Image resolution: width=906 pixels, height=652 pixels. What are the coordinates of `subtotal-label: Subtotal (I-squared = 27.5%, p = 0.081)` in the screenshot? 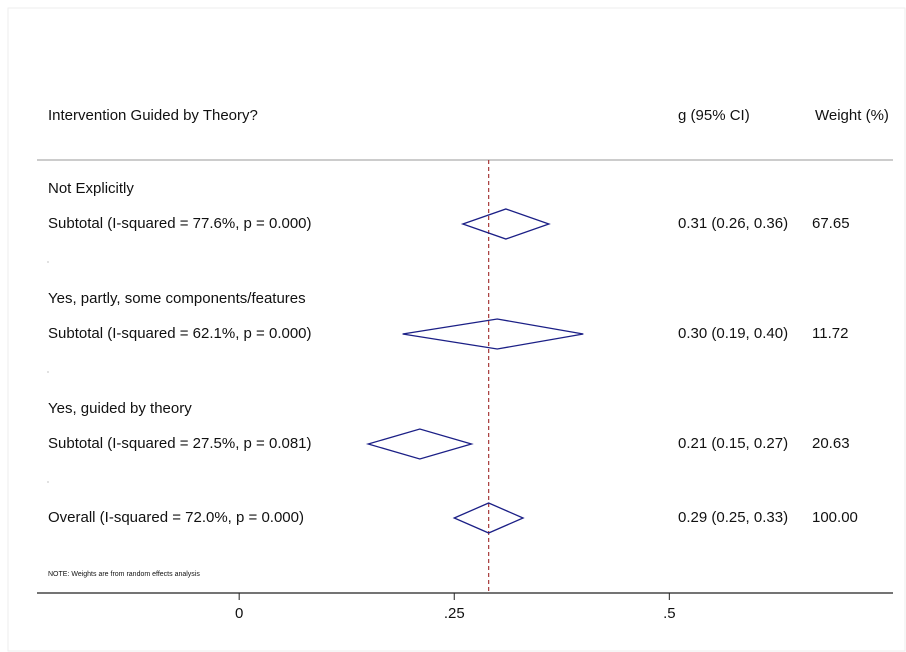 It's located at (180, 443).